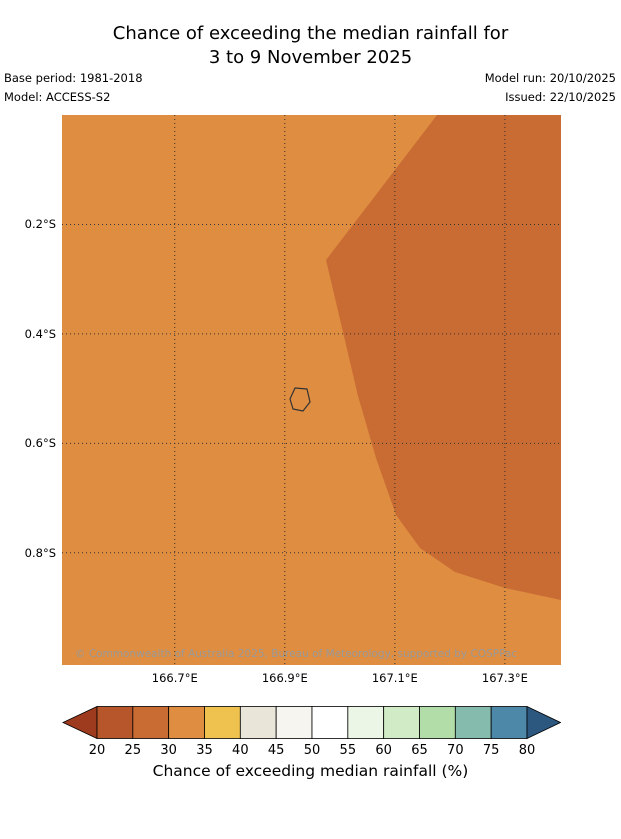  What do you see at coordinates (550, 78) in the screenshot?
I see `model-run-label: Model run: 20/10/2025` at bounding box center [550, 78].